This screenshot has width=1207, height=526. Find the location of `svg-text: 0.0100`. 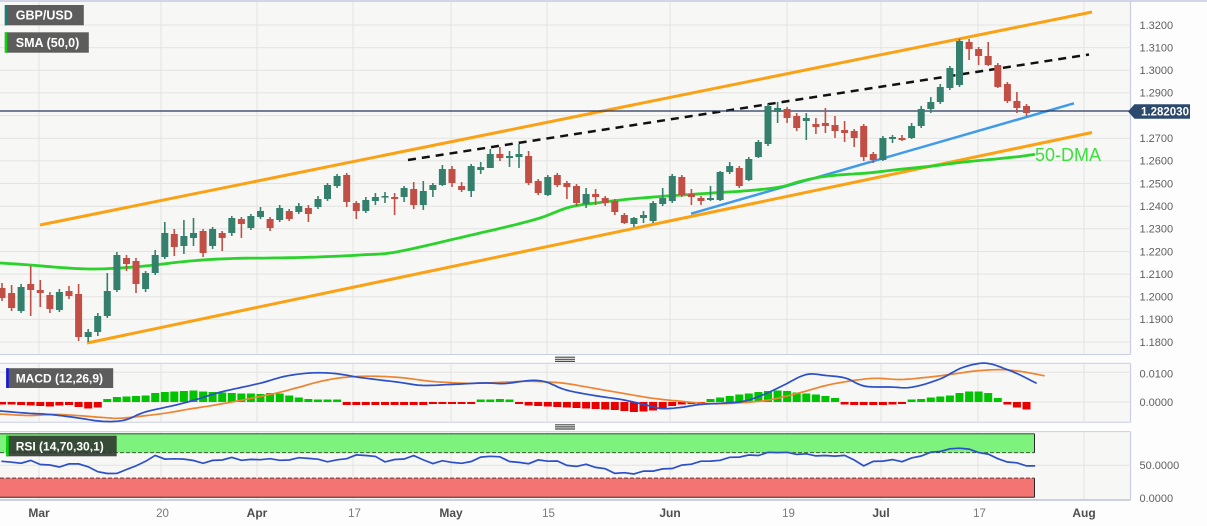

svg-text: 0.0100 is located at coordinates (1157, 374).